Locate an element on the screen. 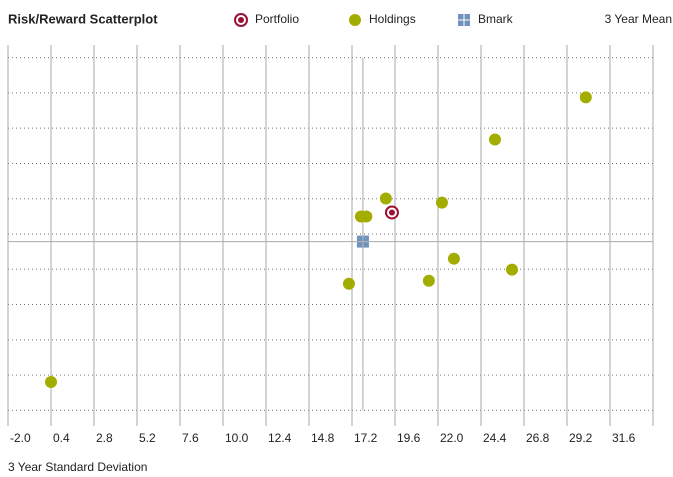 The height and width of the screenshot is (477, 673). x-tick-label: 2.8 is located at coordinates (104, 438).